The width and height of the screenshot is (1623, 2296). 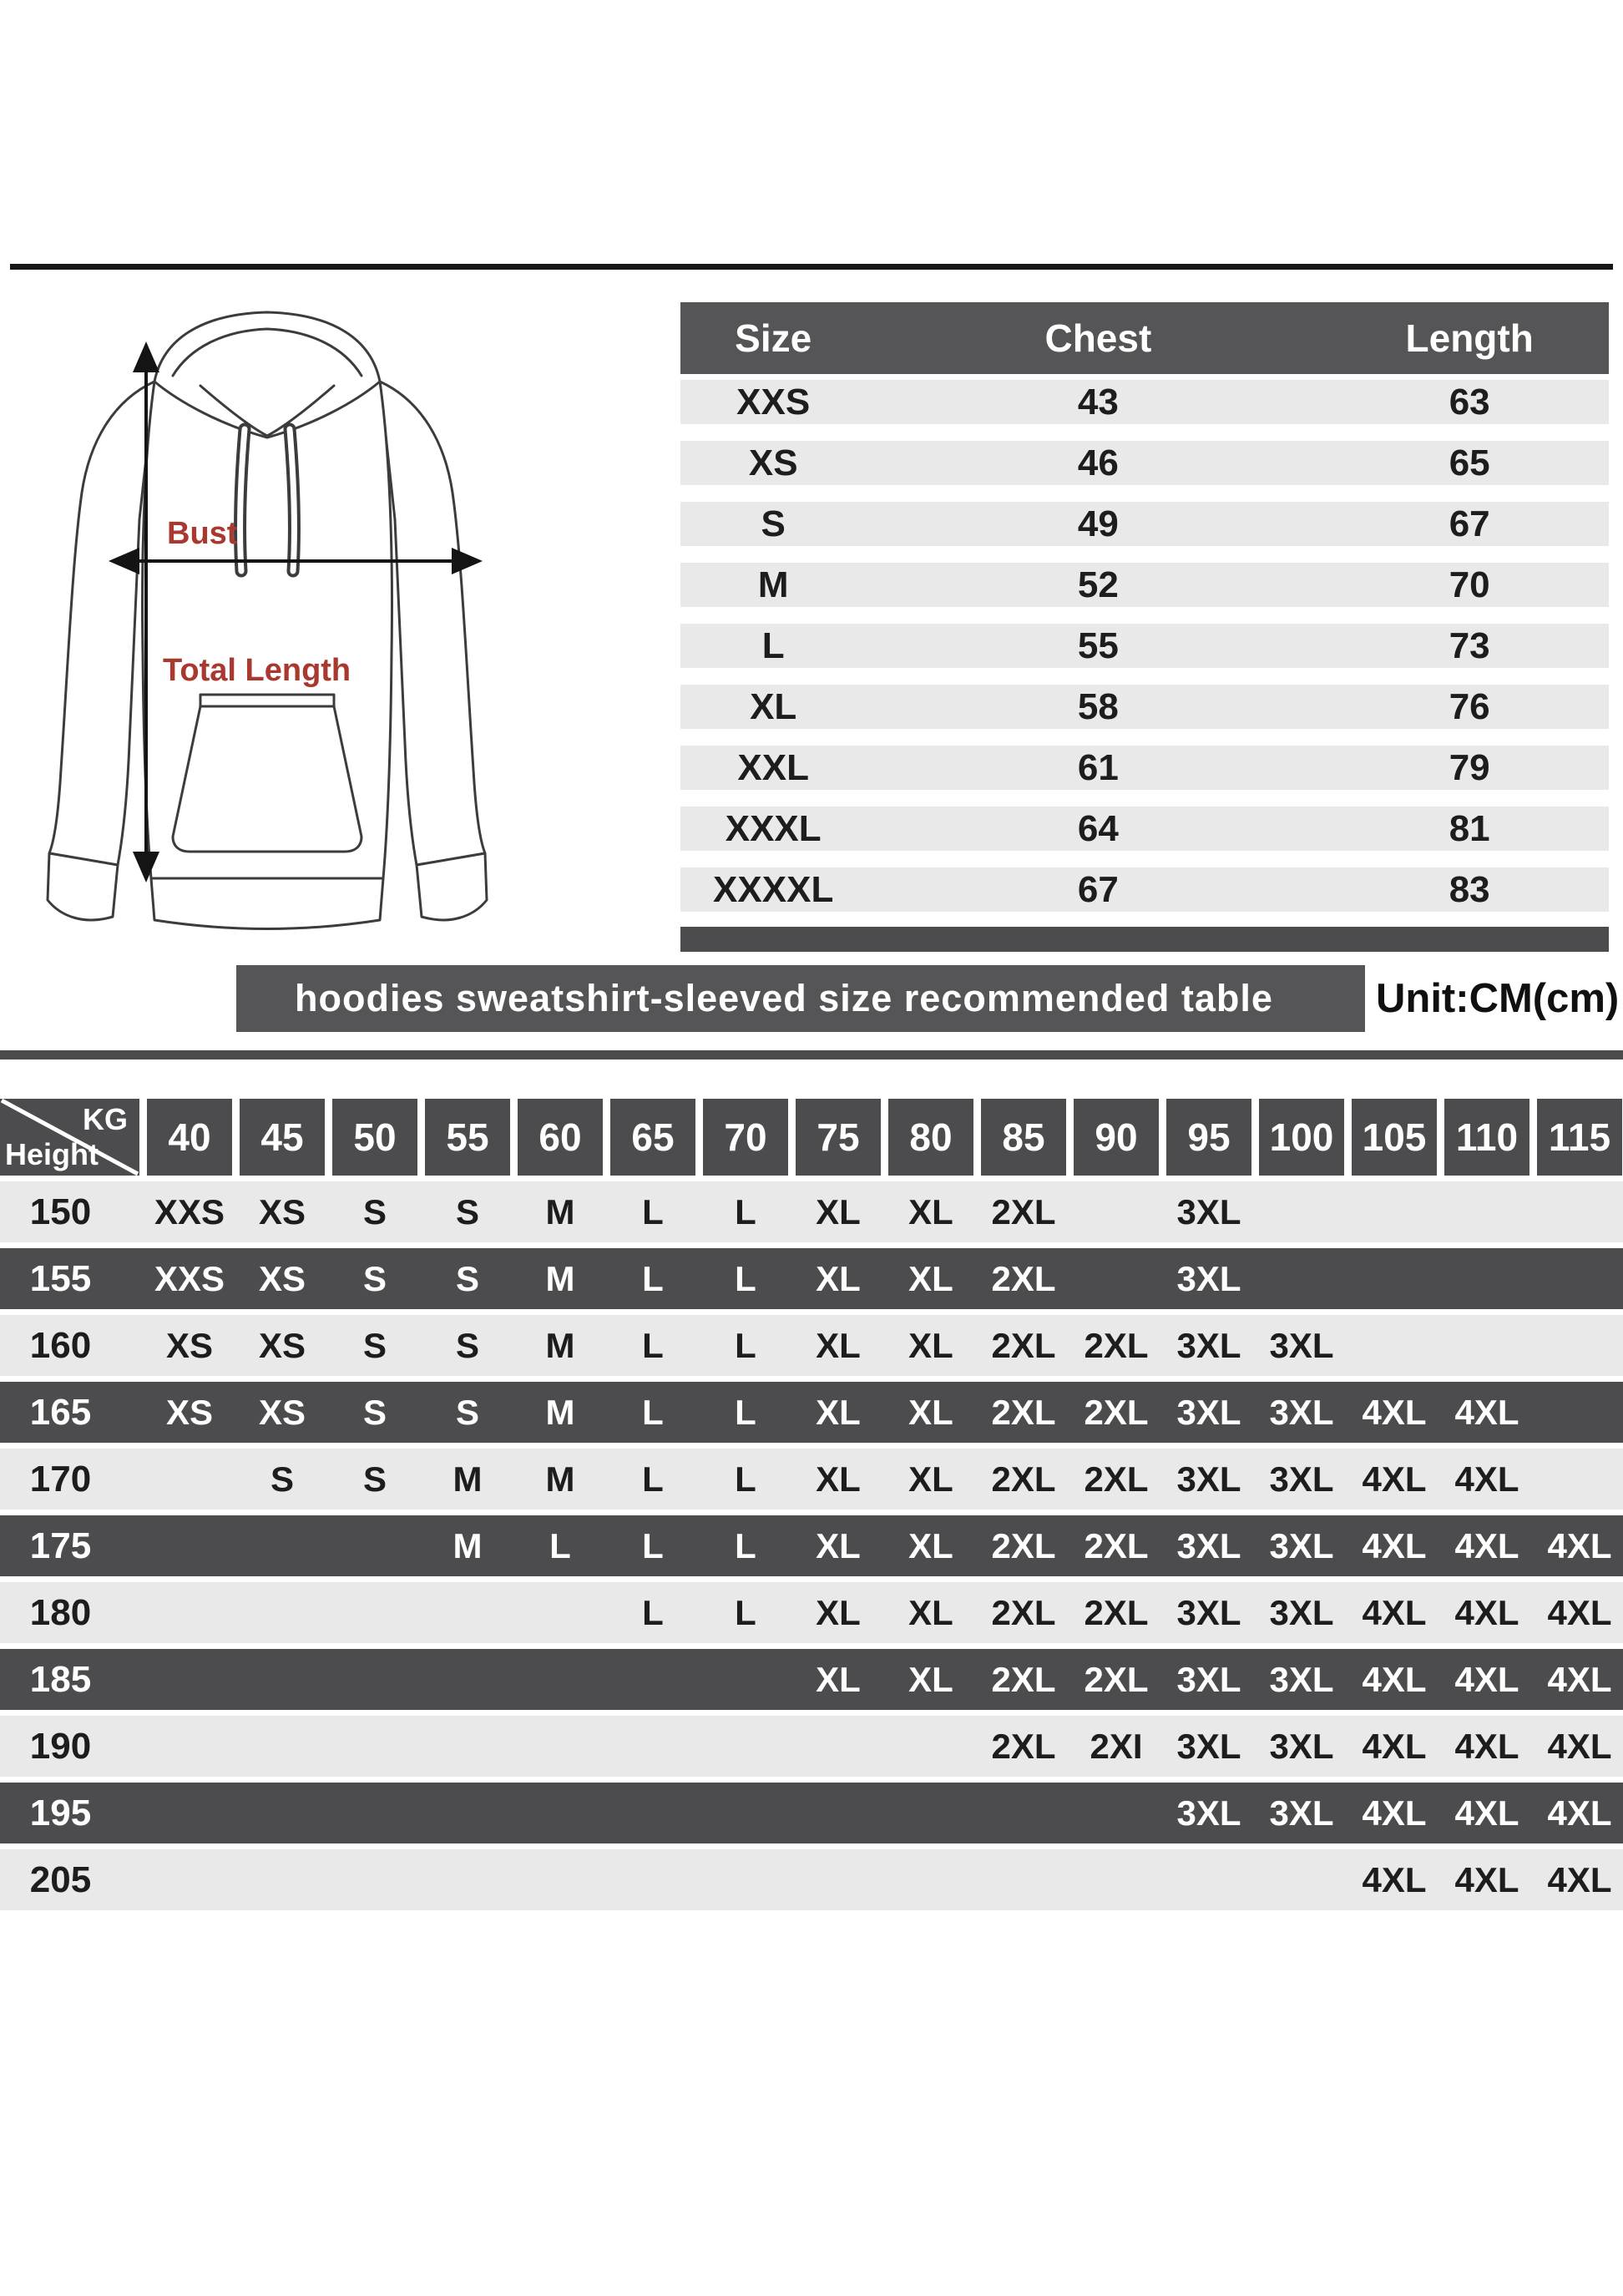 I want to click on size-column-header: Size, so click(x=773, y=338).